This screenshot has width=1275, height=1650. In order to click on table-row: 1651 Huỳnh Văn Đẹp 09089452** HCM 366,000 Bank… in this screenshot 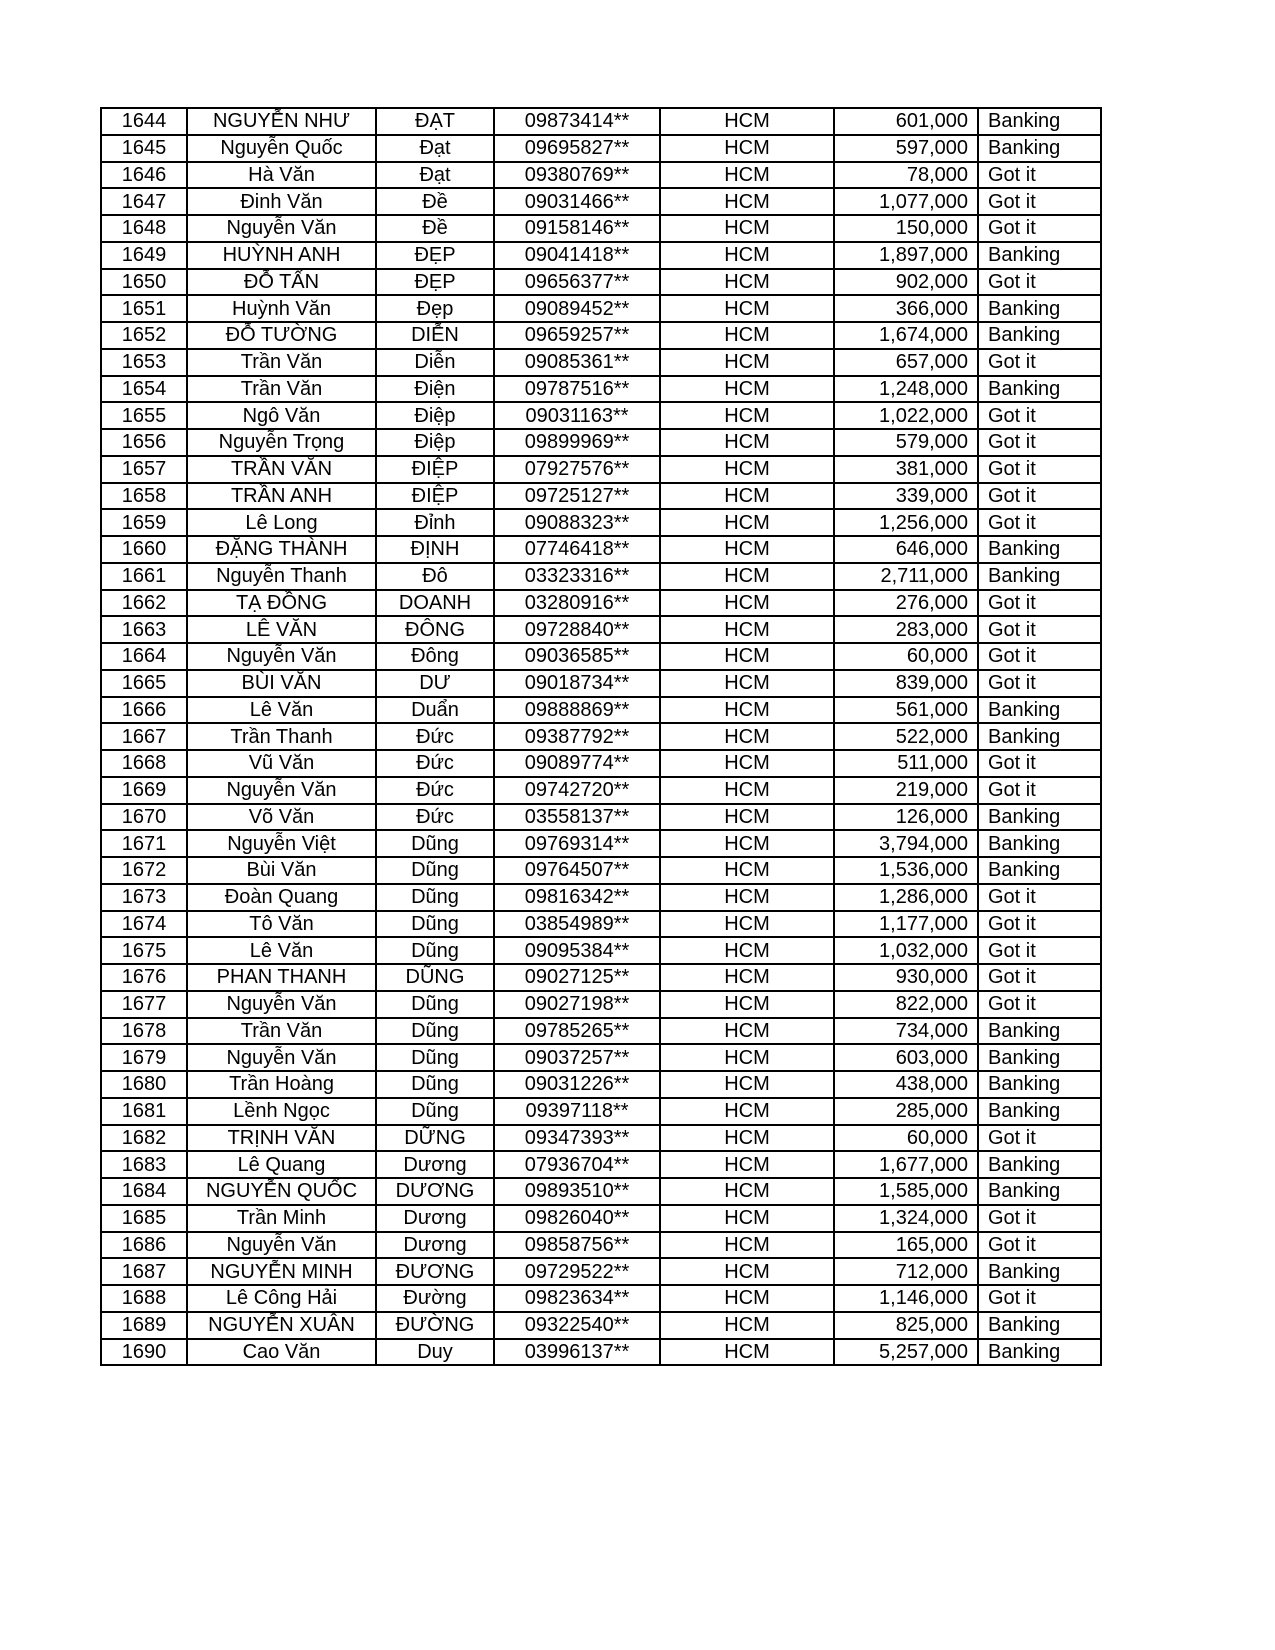, I will do `click(601, 308)`.